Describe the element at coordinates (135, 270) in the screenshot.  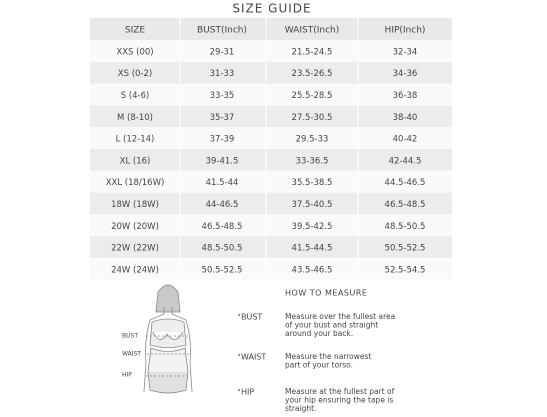
I see `table-cell: 24W (24W)` at that location.